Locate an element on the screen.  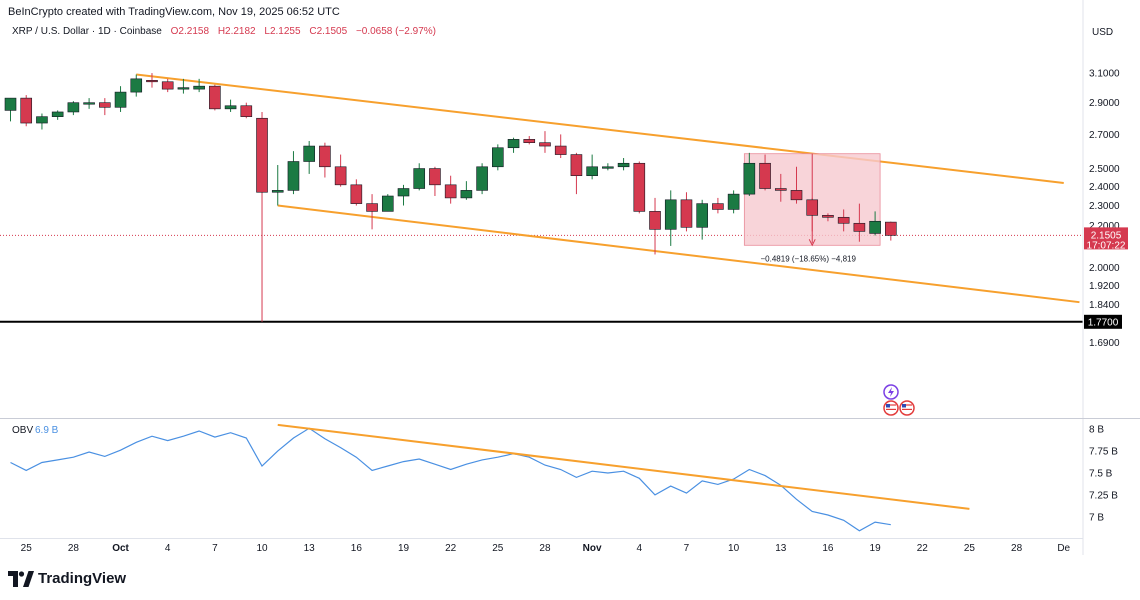
symbol-name: XRP / U.S. Dollar · 1D · Coinbase is located at coordinates (87, 31).